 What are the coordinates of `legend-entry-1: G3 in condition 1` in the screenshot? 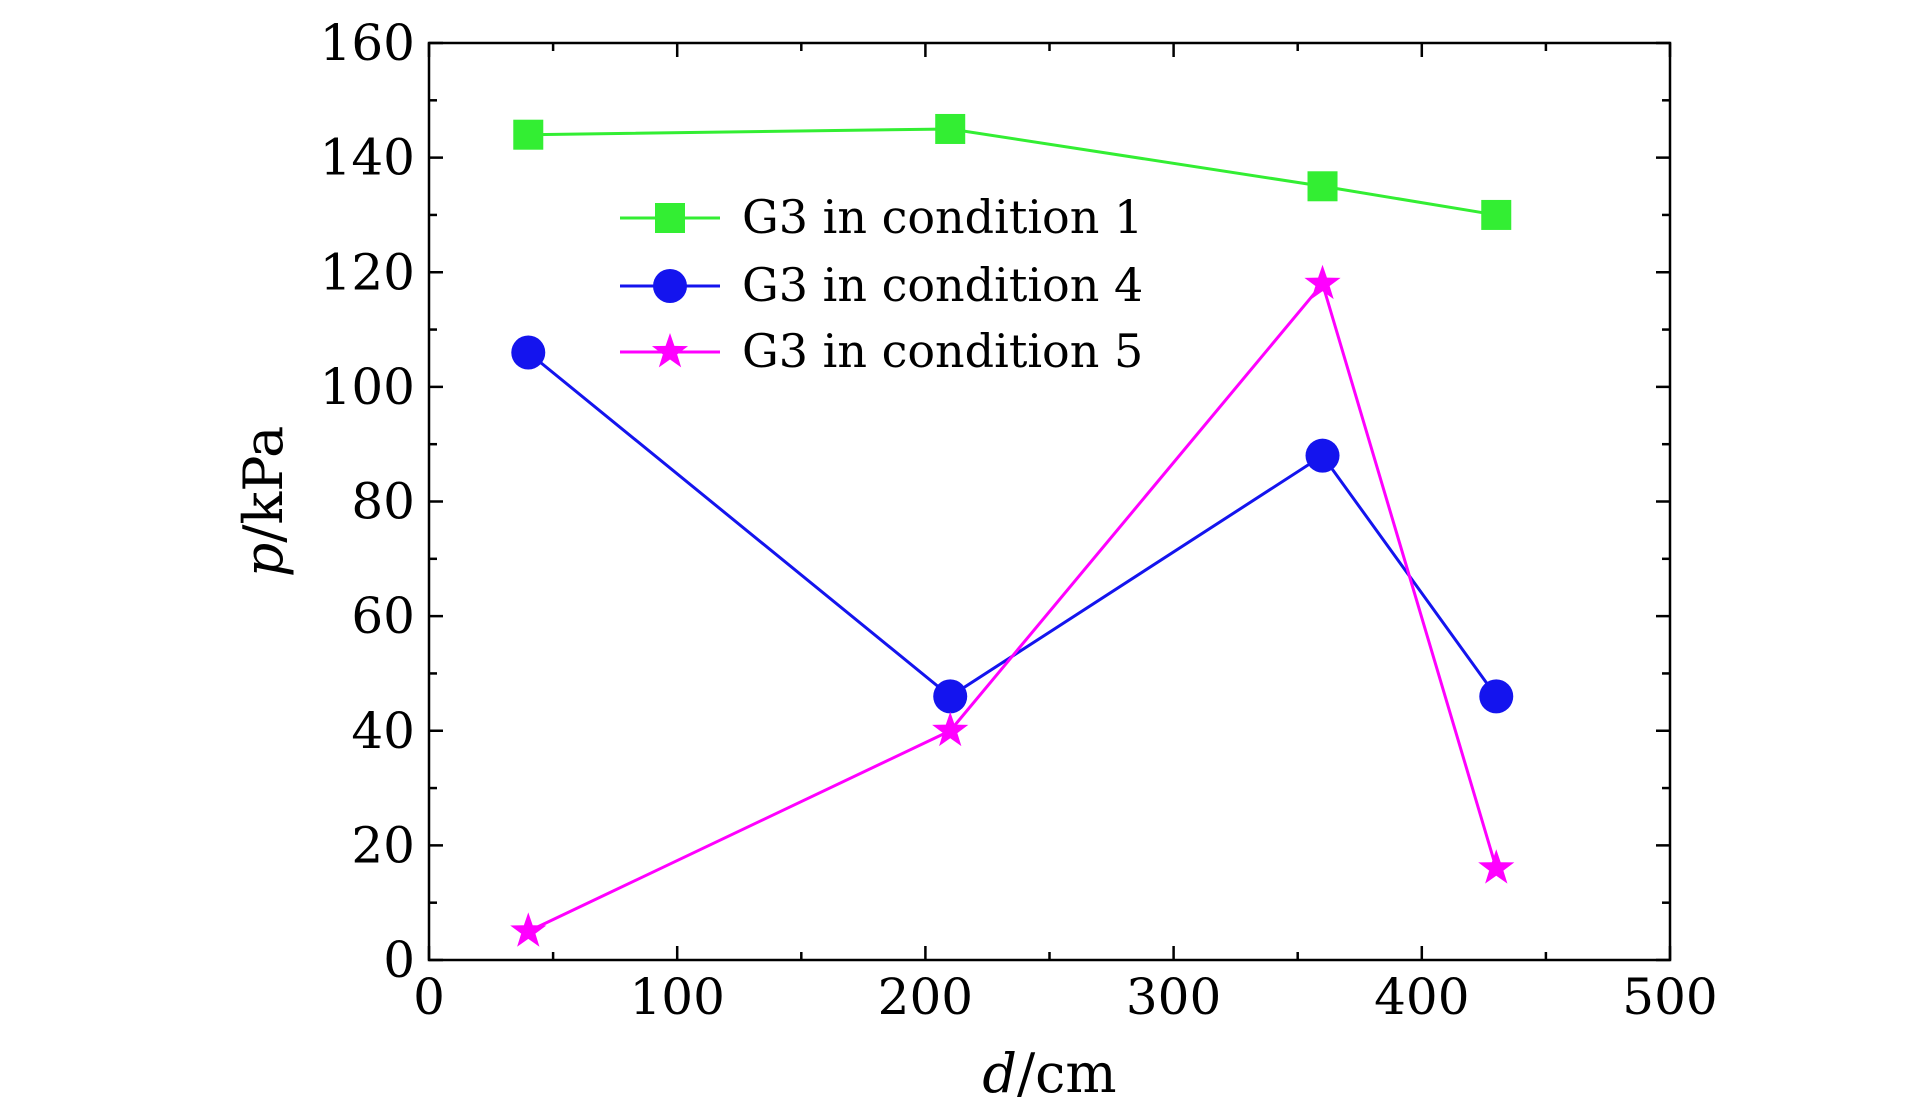 It's located at (881, 217).